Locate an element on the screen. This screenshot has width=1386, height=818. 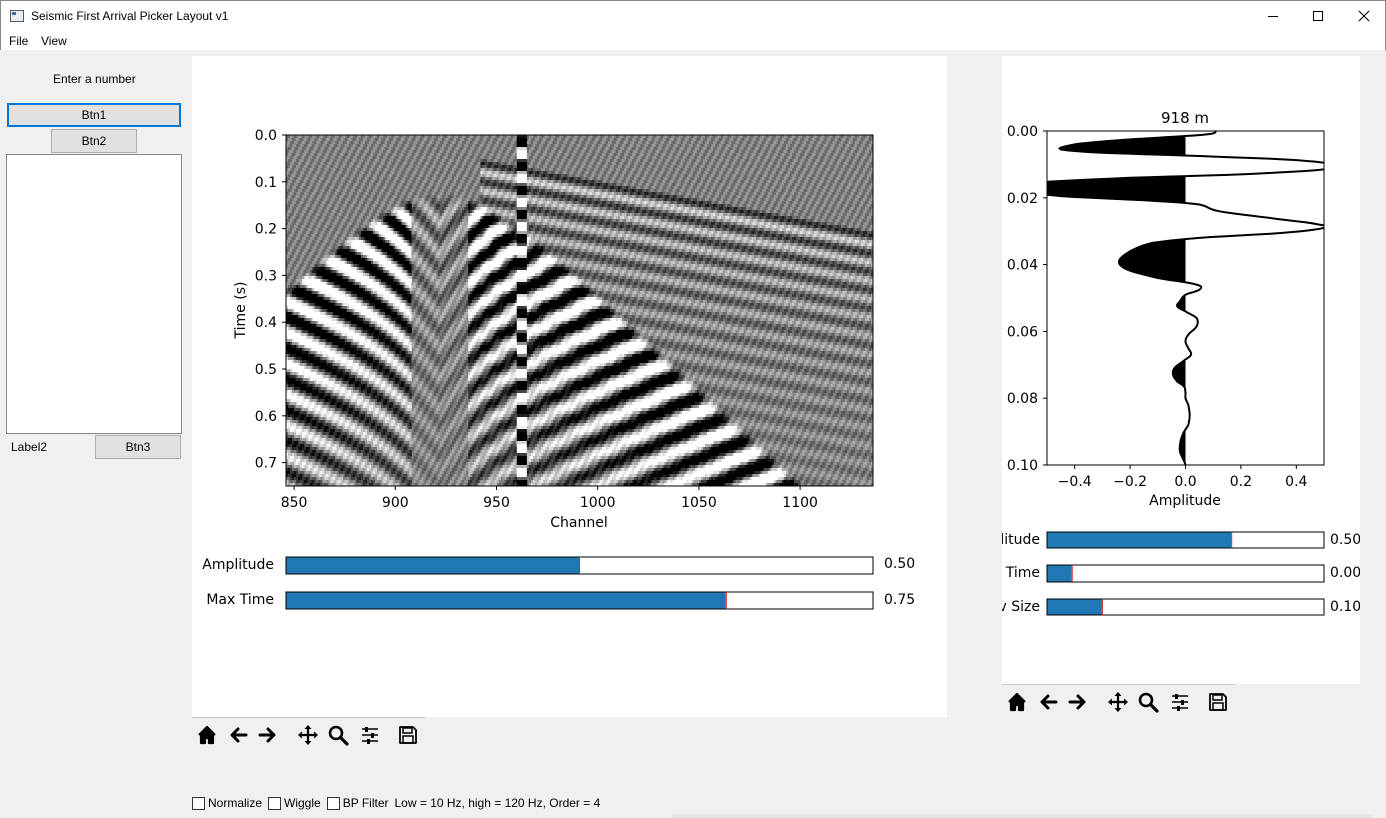
x-tick-label: 950 is located at coordinates (496, 503).